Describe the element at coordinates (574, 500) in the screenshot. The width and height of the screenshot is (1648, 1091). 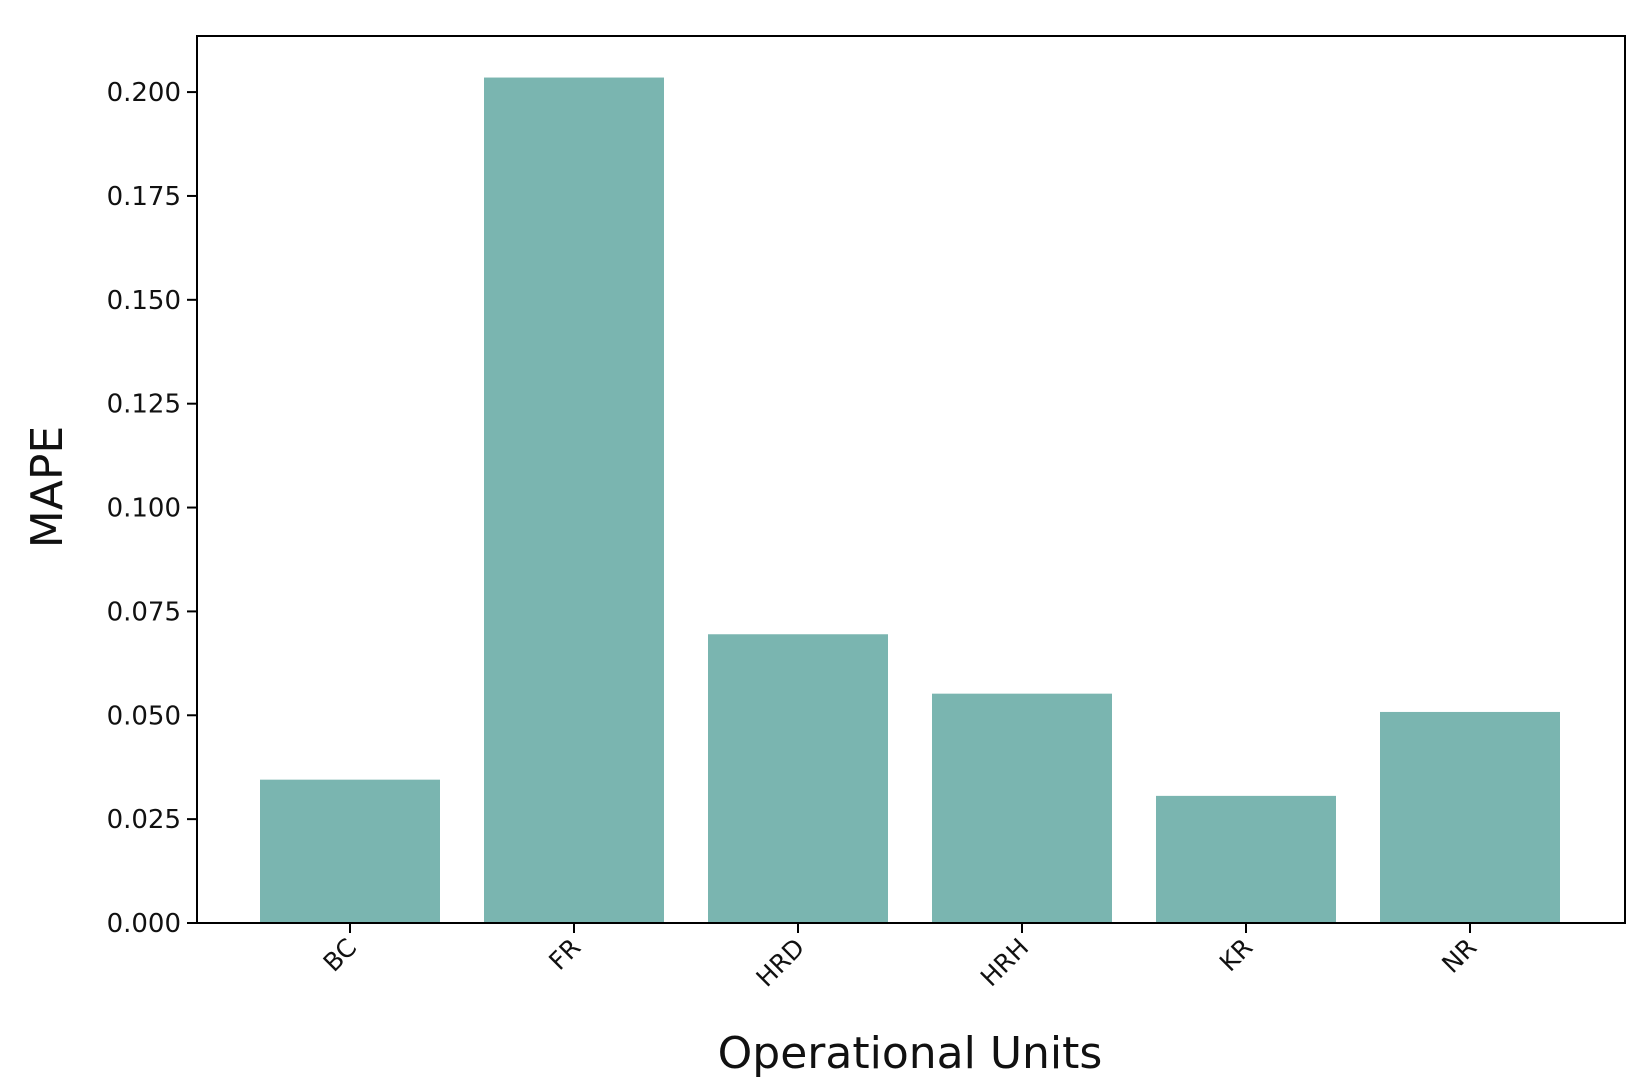
I see `bar-fr` at that location.